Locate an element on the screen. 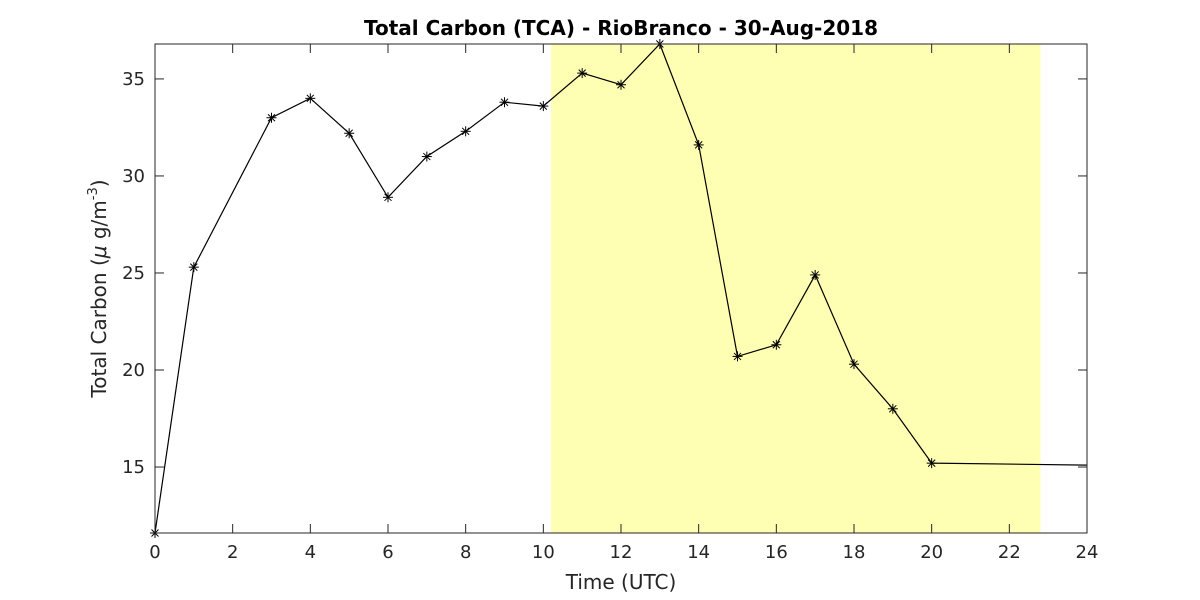 The image size is (1200, 600). x-tick-label: 6 is located at coordinates (387, 552).